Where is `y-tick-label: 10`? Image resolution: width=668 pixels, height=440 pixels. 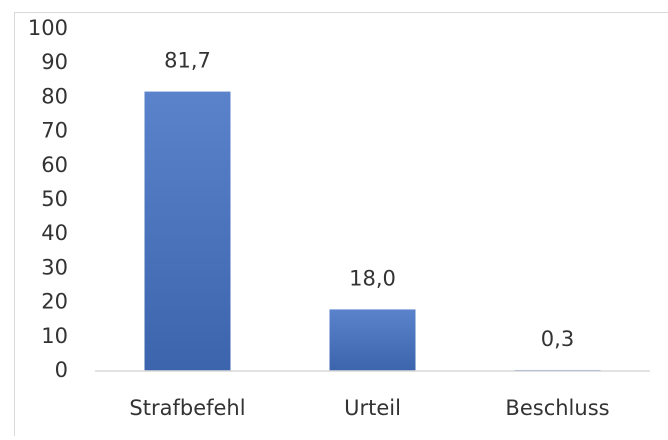
y-tick-label: 10 is located at coordinates (54, 336).